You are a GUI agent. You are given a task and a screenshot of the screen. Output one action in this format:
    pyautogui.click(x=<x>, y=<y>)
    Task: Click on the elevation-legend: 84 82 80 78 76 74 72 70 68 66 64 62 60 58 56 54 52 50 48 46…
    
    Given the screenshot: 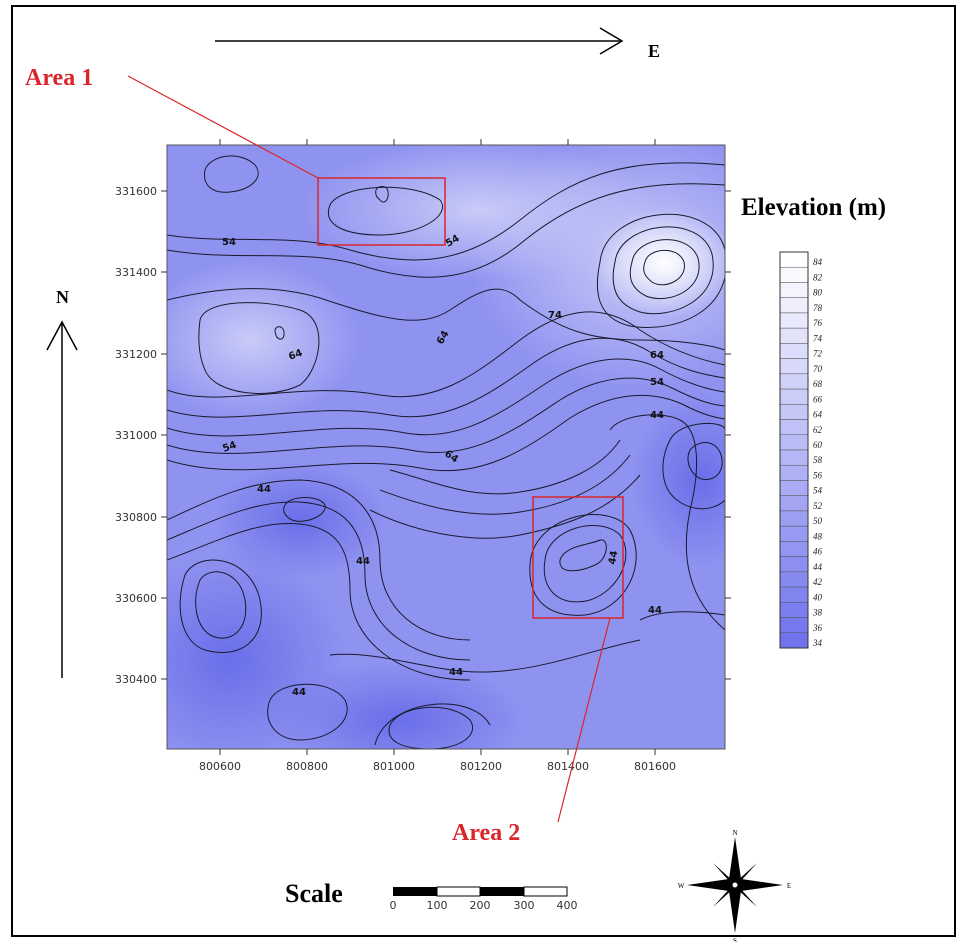 What is the action you would take?
    pyautogui.click(x=801, y=450)
    